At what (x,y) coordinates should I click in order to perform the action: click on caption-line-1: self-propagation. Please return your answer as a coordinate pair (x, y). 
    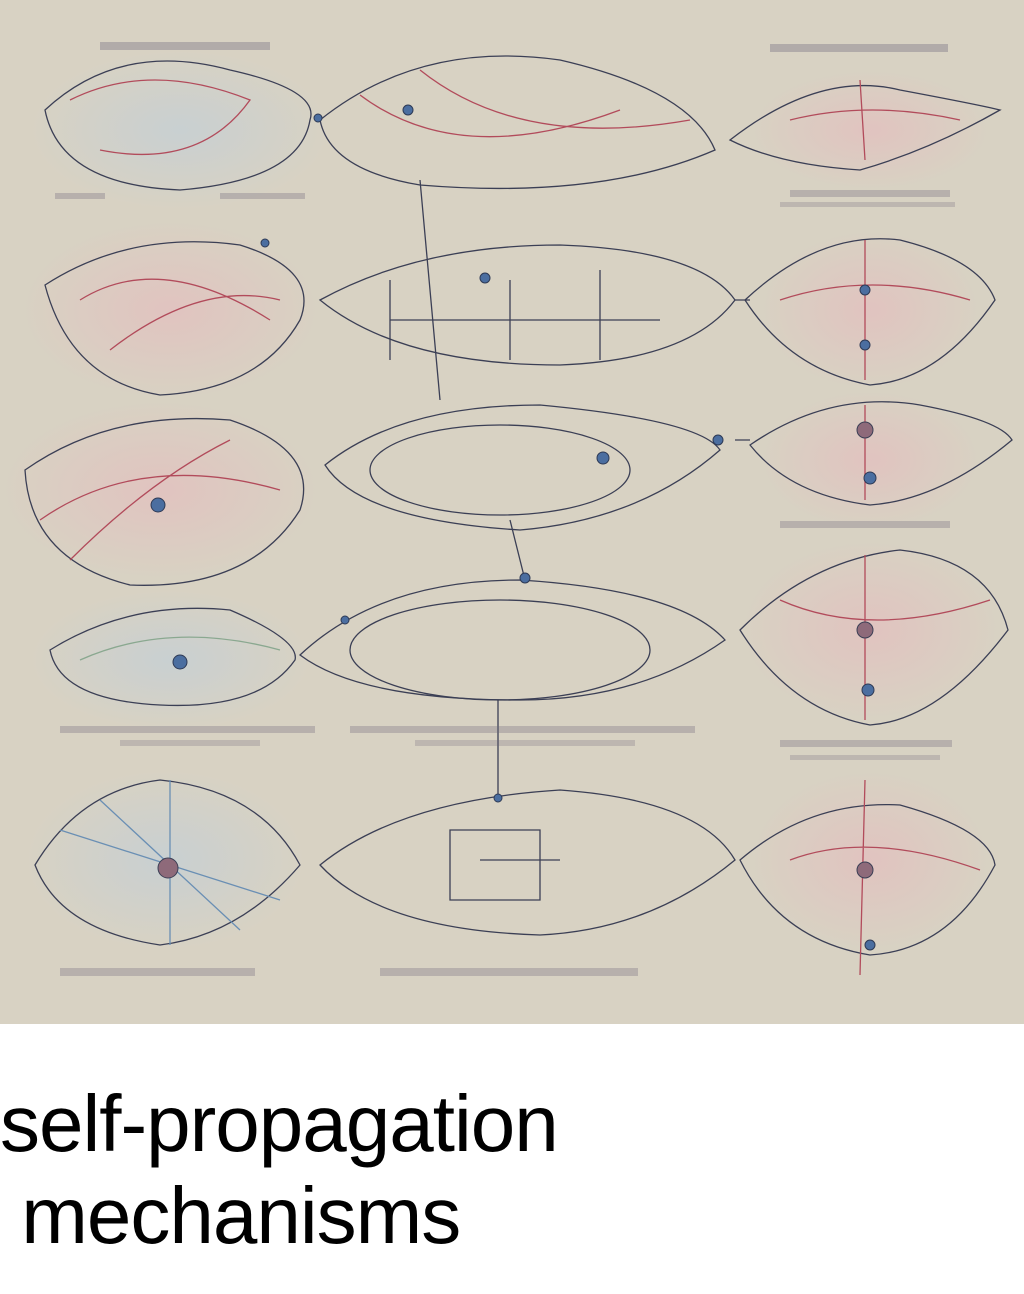
    Looking at the image, I should click on (279, 1123).